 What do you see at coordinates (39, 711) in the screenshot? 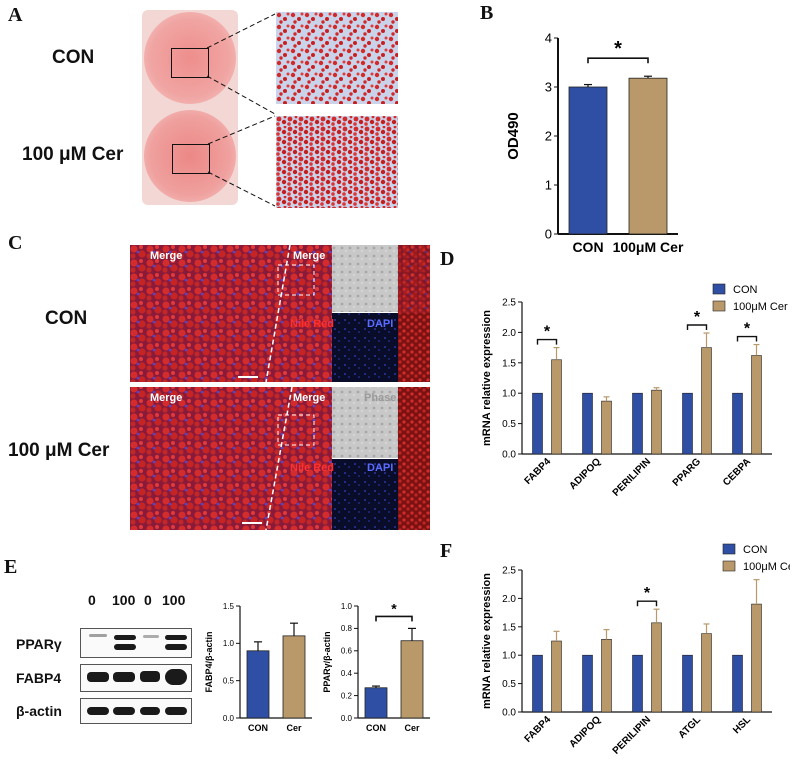
I see `protein-label-actin: β-actin` at bounding box center [39, 711].